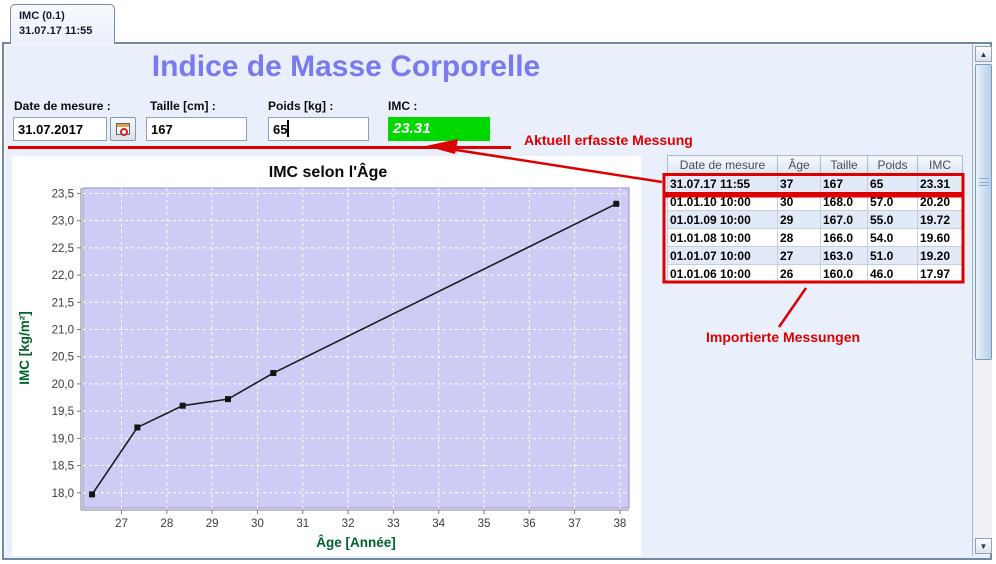  Describe the element at coordinates (63, 494) in the screenshot. I see `svg-text: 18,0` at that location.